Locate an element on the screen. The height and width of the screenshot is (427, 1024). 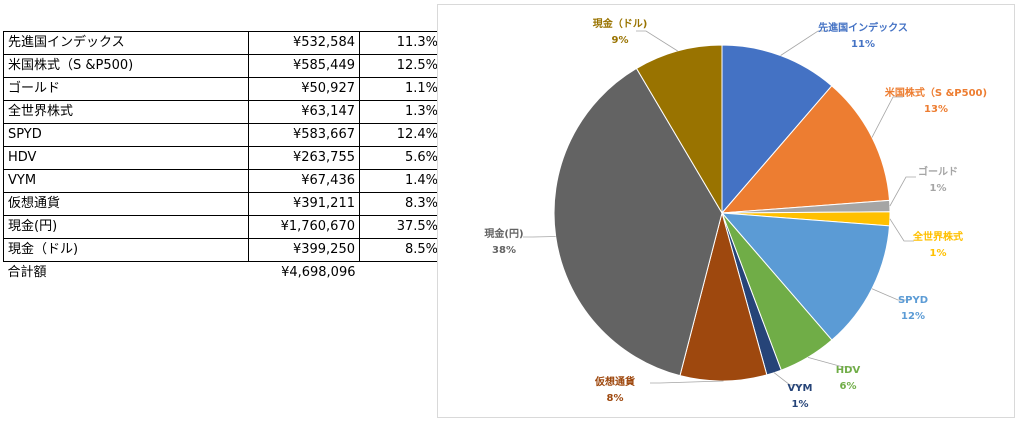
slice-label-percent: 11% is located at coordinates (863, 44).